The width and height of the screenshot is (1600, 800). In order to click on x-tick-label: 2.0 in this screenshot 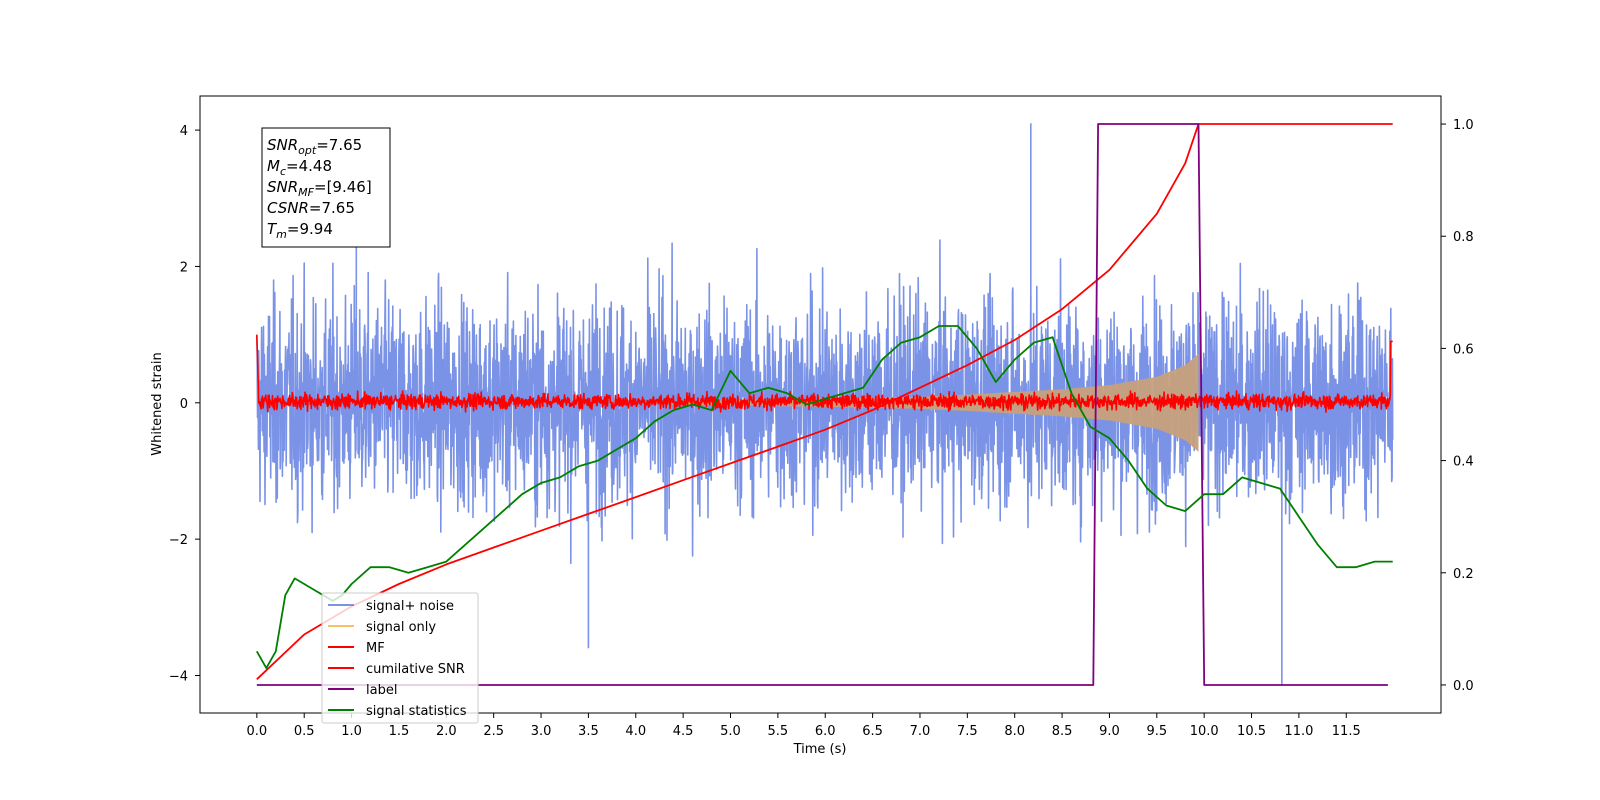, I will do `click(446, 731)`.